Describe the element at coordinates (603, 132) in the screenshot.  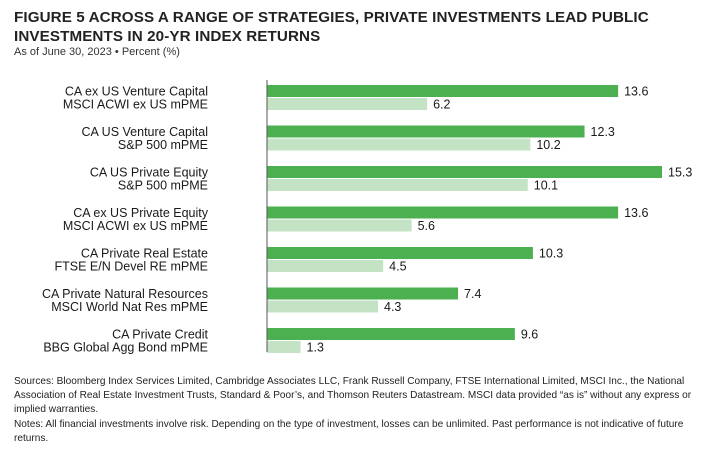
I see `private-value-label: 12.3` at that location.